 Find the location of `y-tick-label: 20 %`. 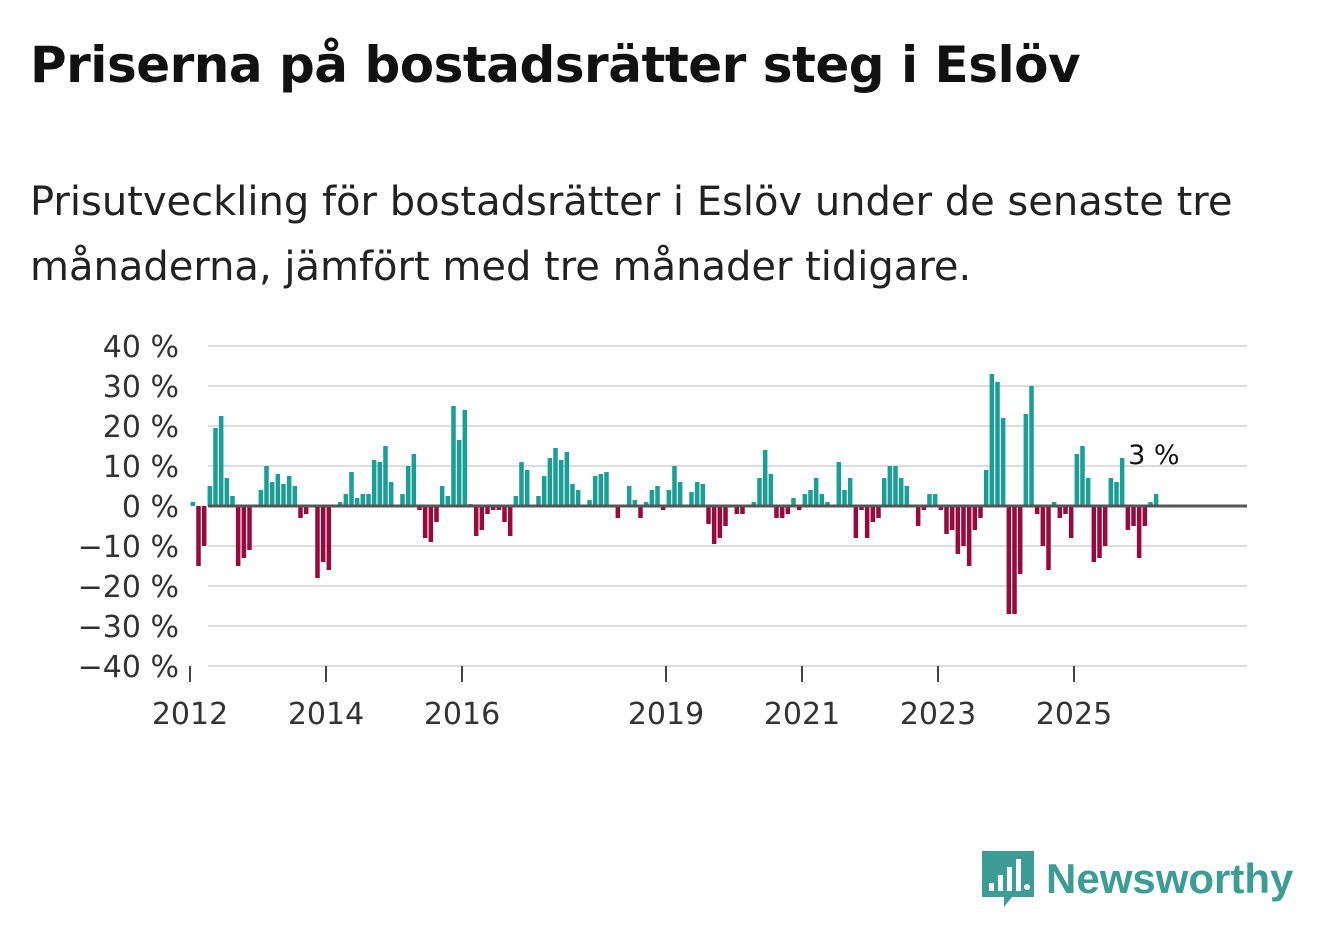

y-tick-label: 20 % is located at coordinates (141, 427).